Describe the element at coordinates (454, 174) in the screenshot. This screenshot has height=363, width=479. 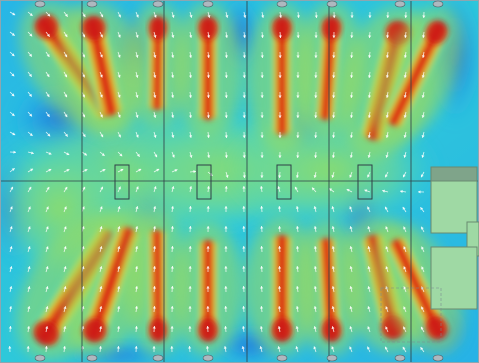
I see `side-block-header` at that location.